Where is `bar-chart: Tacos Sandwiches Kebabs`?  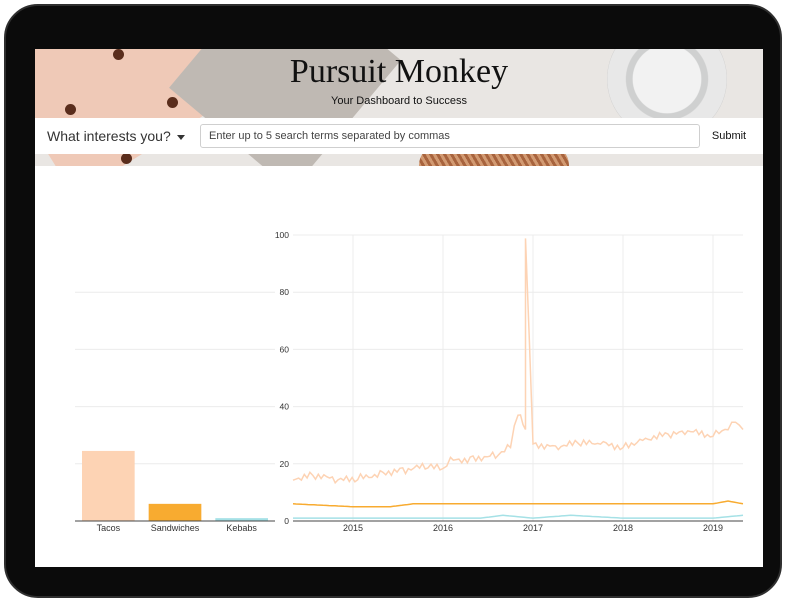
bar-chart: Tacos Sandwiches Kebabs is located at coordinates (175, 412).